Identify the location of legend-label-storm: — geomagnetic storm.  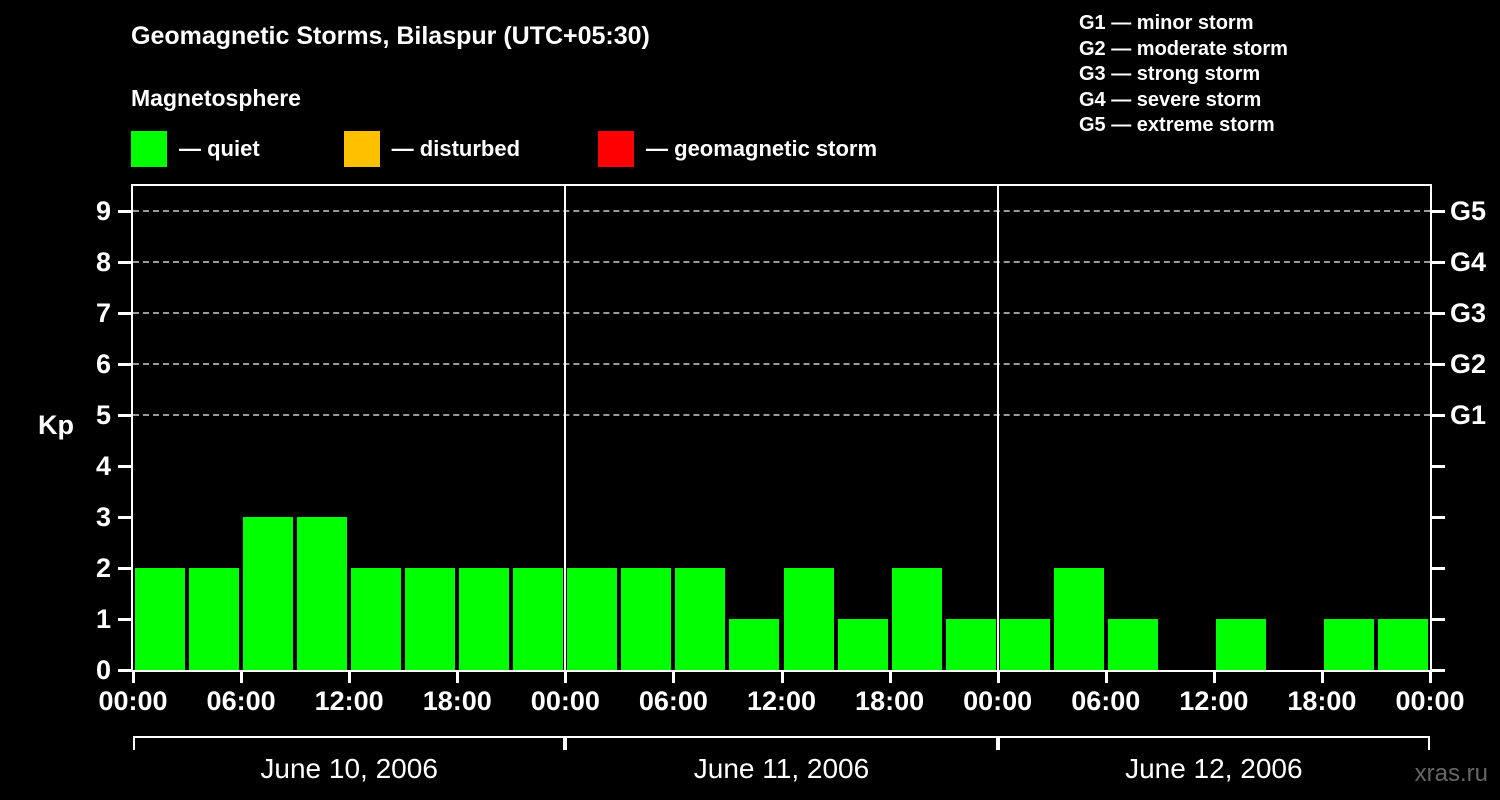
(762, 148).